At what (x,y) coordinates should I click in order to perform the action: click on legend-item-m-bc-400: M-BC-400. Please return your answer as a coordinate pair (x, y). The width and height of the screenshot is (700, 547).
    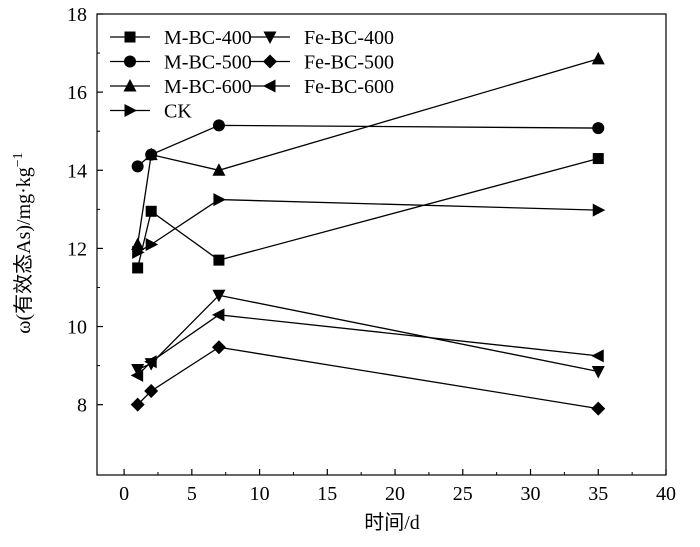
    Looking at the image, I should click on (181, 38).